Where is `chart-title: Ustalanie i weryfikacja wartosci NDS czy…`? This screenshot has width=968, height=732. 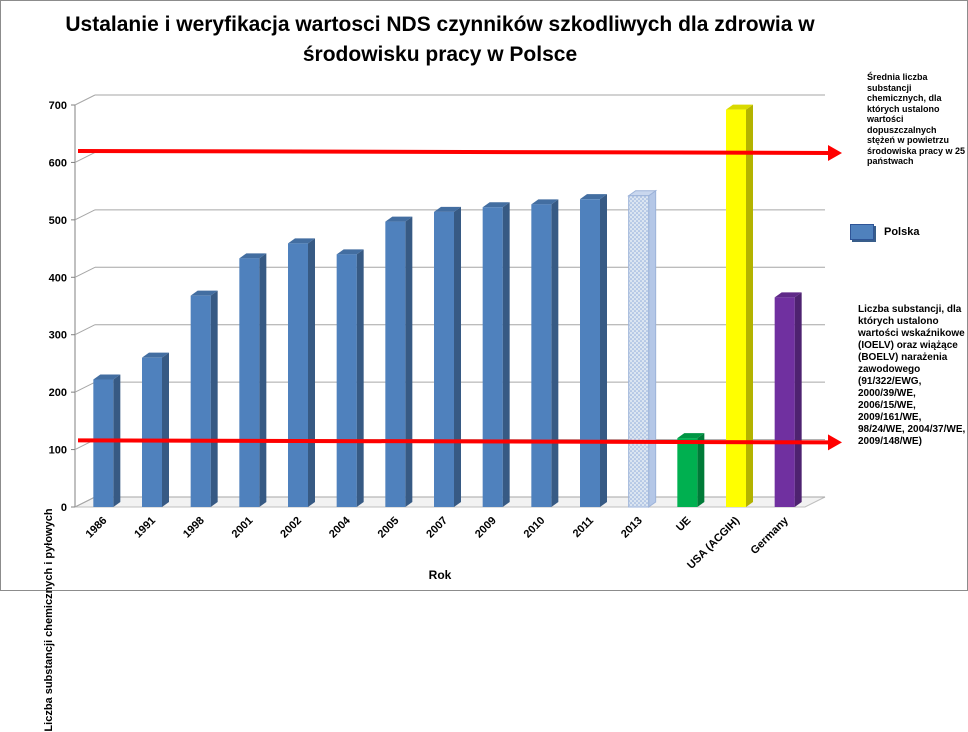
chart-title: Ustalanie i weryfikacja wartosci NDS czy… is located at coordinates (440, 39).